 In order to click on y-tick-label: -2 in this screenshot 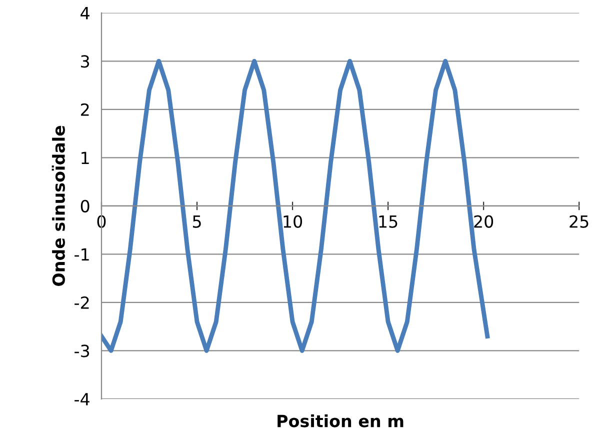, I will do `click(81, 302)`.